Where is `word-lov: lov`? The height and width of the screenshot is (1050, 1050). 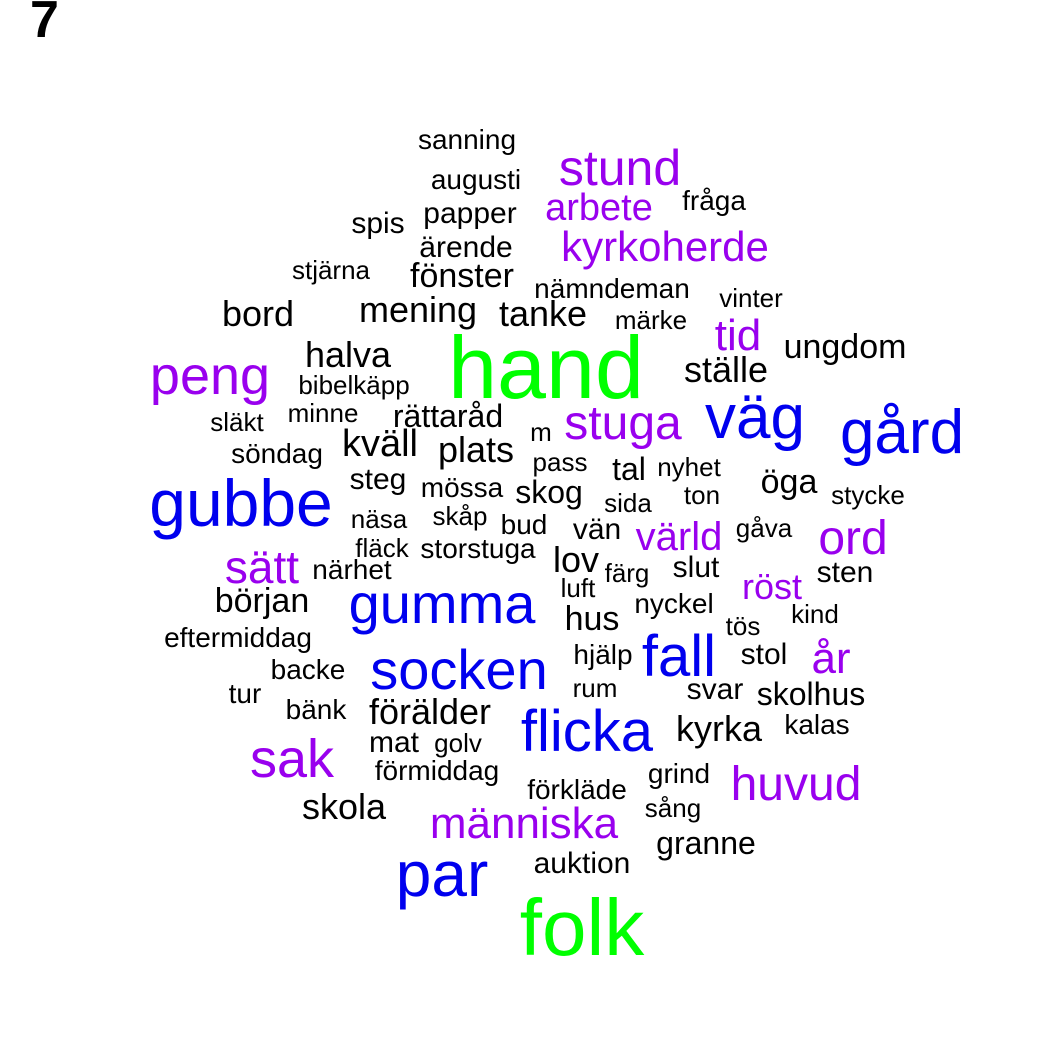
word-lov: lov is located at coordinates (576, 559).